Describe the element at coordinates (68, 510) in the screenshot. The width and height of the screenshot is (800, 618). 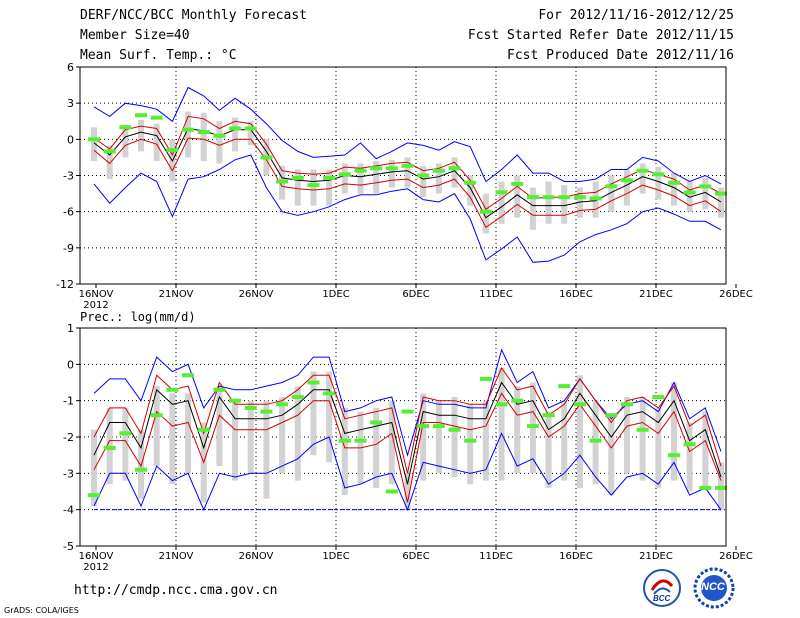
I see `y-tick-label: -4` at that location.